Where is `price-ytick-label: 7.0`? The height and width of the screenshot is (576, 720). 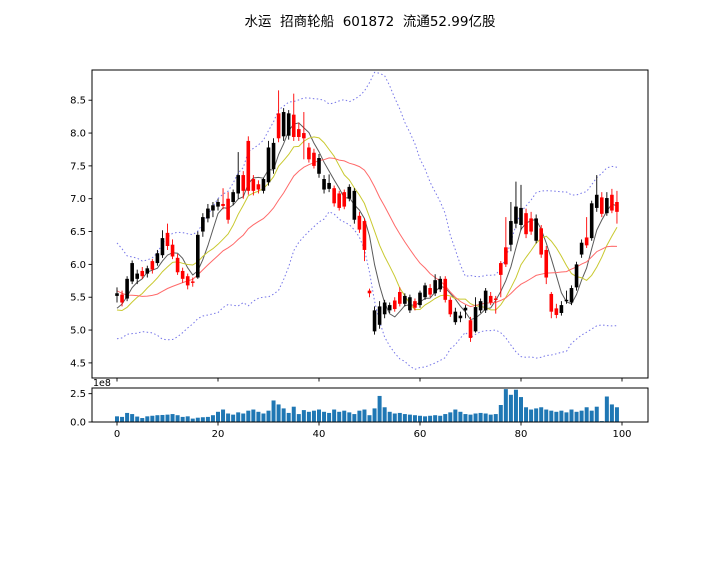 price-ytick-label: 7.0 is located at coordinates (78, 199).